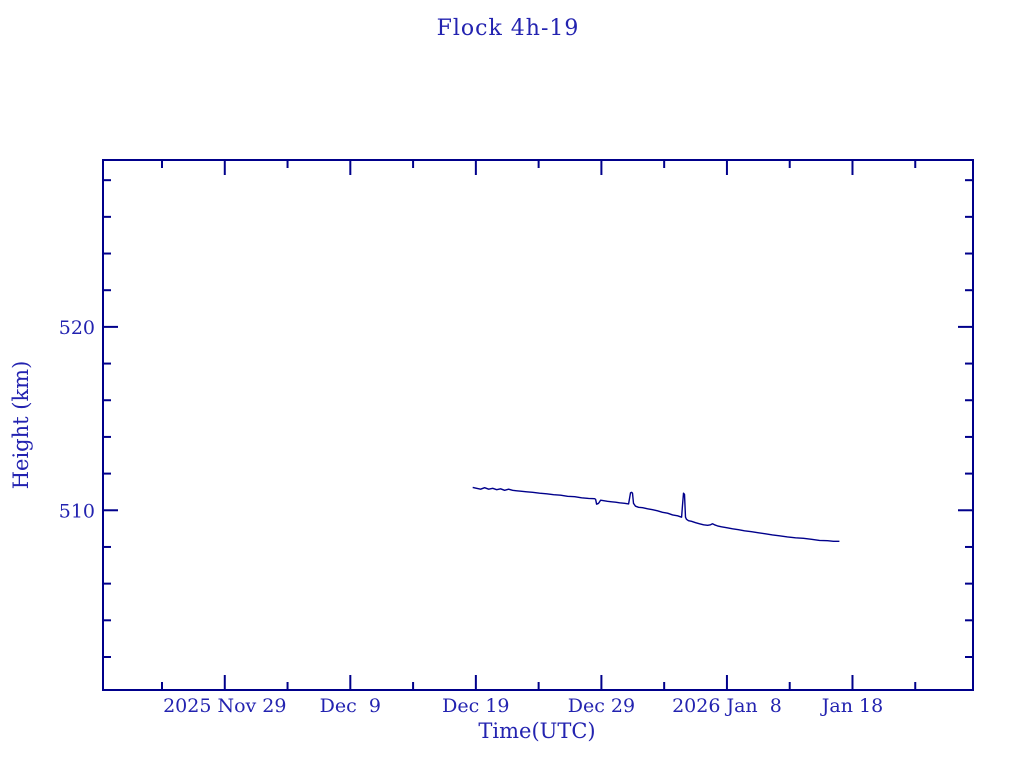 This screenshot has height=768, width=1024. I want to click on x-tick-label: Dec 29, so click(601, 706).